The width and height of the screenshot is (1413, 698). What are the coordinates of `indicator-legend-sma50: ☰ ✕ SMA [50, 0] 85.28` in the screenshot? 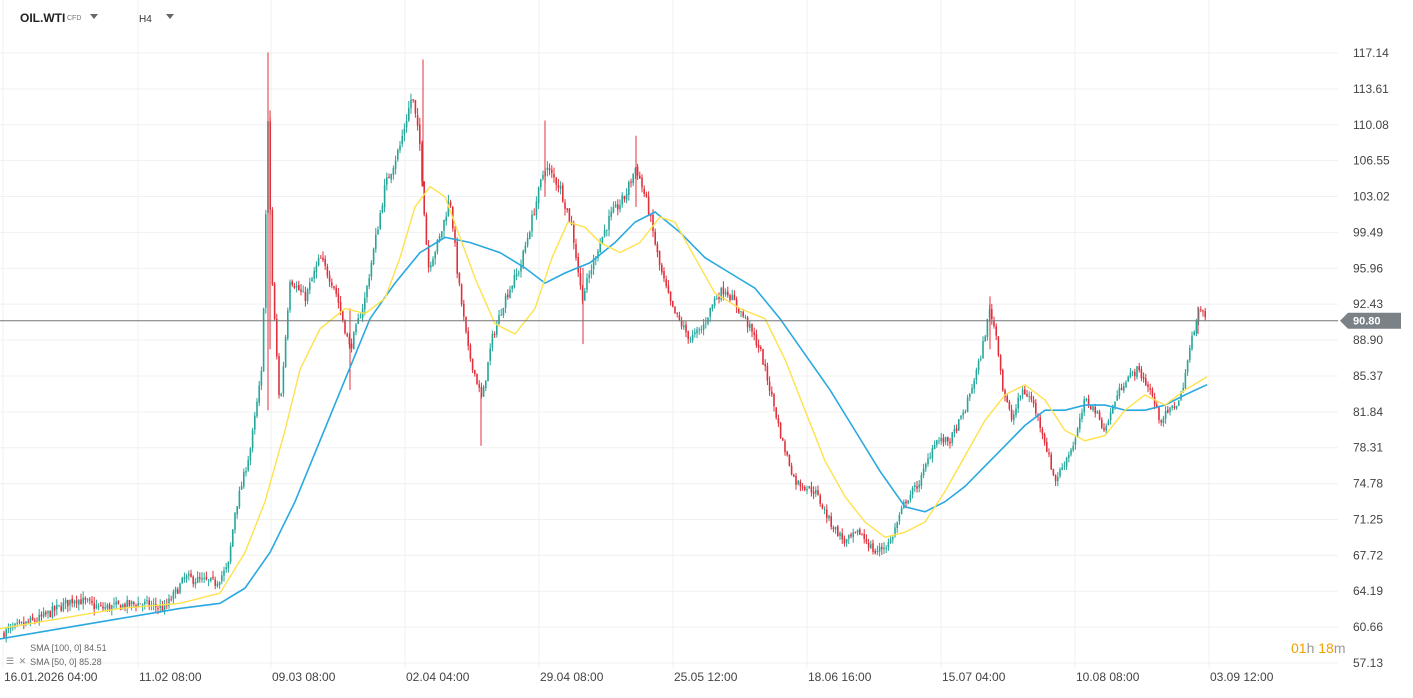 It's located at (54, 661).